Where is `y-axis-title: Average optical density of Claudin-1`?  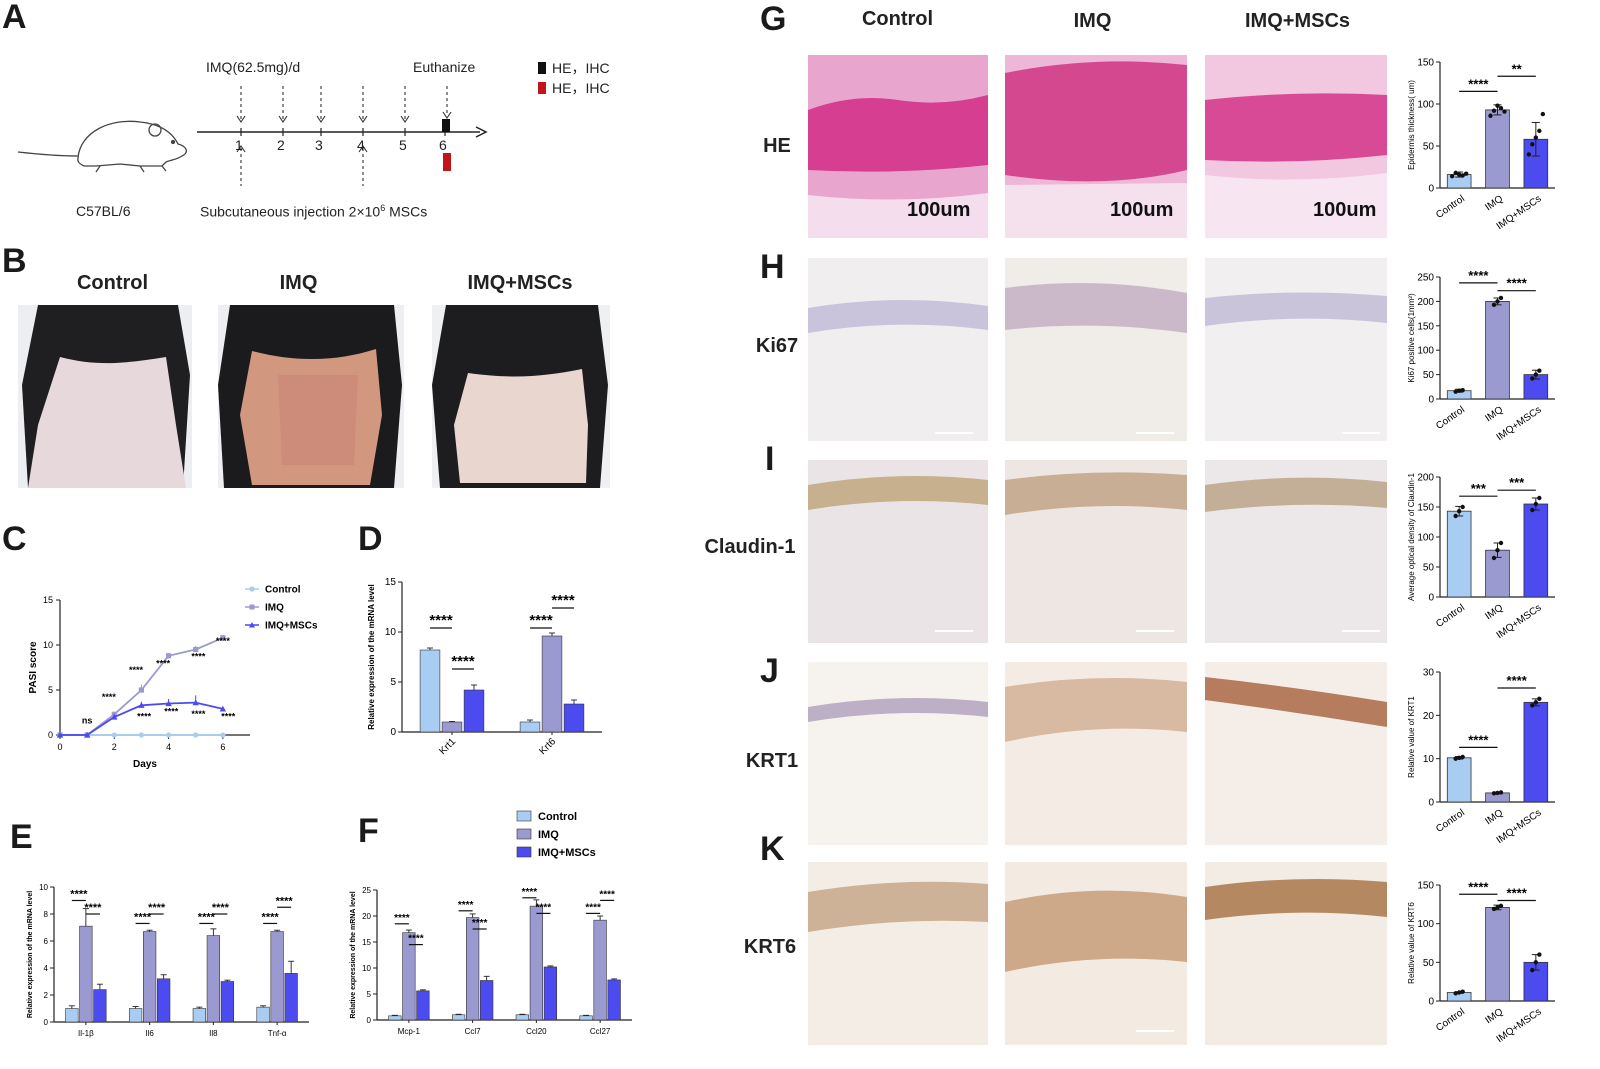
y-axis-title: Average optical density of Claudin-1 is located at coordinates (1411, 536).